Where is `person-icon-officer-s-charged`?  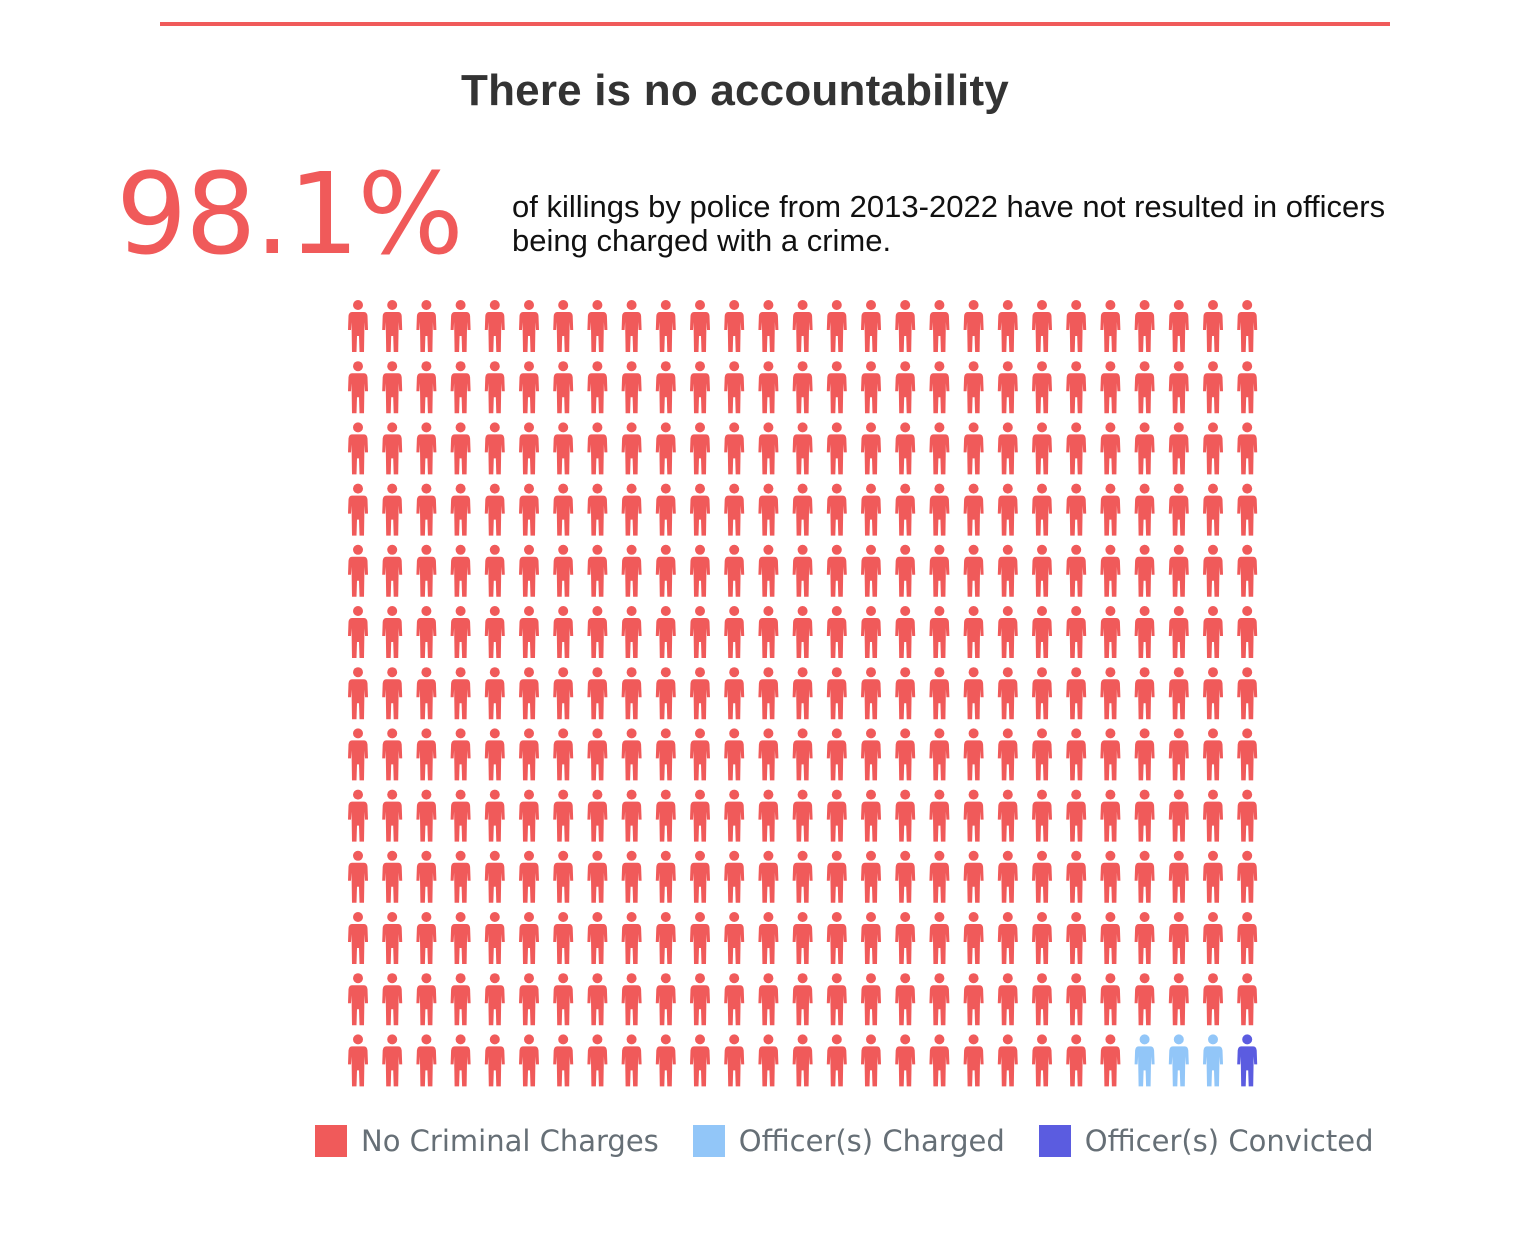
person-icon-officer-s-charged is located at coordinates (1178, 1060).